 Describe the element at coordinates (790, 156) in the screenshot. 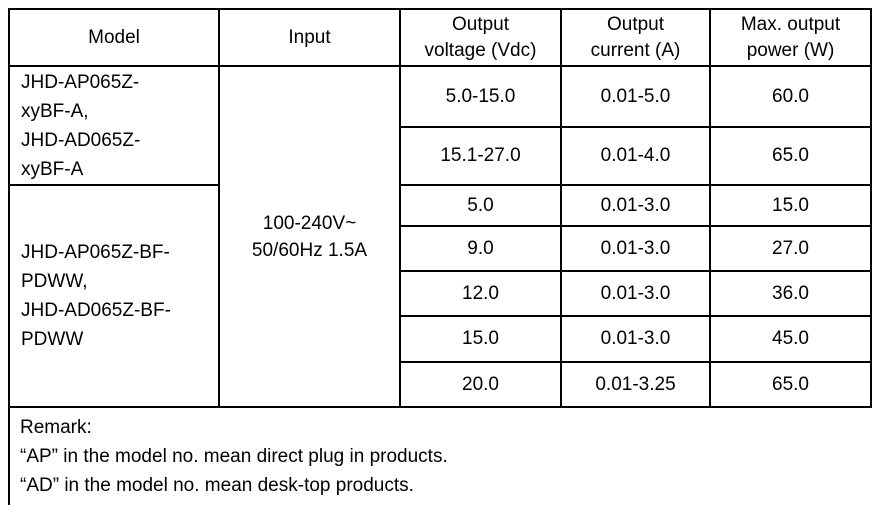

I see `power-cell-r2: 65.0` at that location.